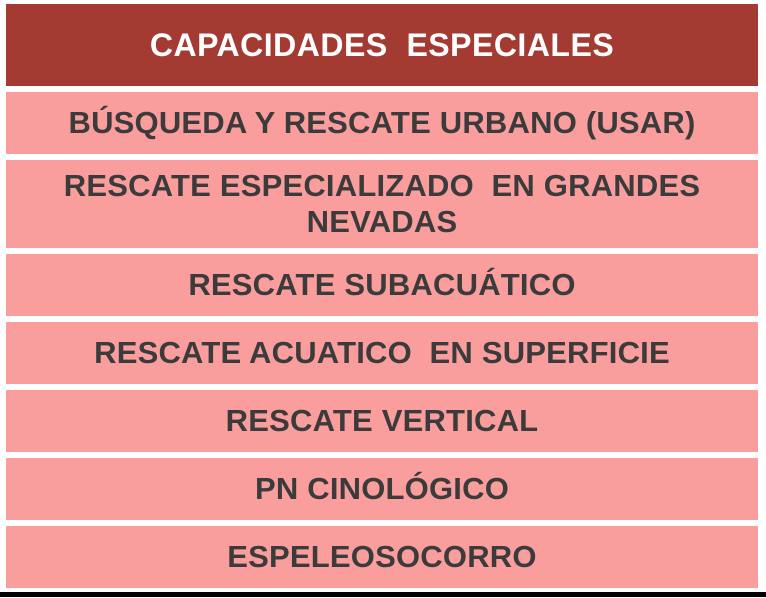  I want to click on table-row: RESCATE VERTICAL, so click(382, 421).